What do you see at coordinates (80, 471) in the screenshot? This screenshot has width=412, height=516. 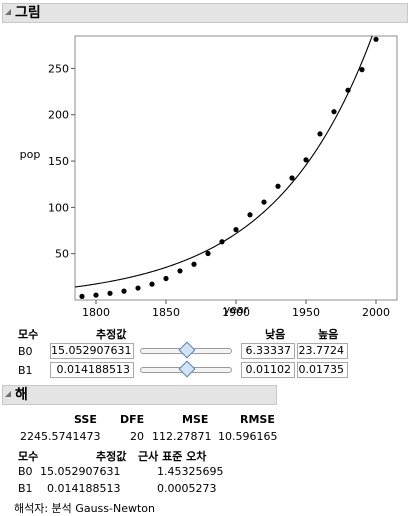 I see `est-row-b0-estimate: 15.052907631` at bounding box center [80, 471].